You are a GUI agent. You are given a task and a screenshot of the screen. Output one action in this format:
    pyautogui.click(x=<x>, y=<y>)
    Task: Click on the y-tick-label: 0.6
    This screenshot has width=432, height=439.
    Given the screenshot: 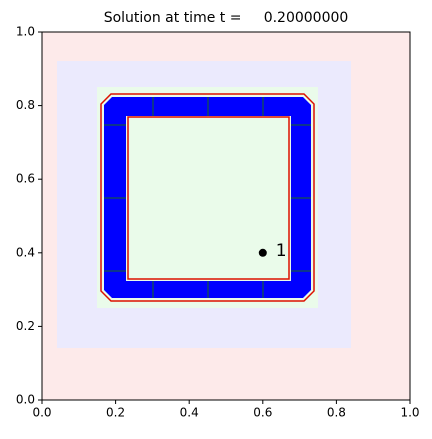 What is the action you would take?
    pyautogui.click(x=25, y=179)
    